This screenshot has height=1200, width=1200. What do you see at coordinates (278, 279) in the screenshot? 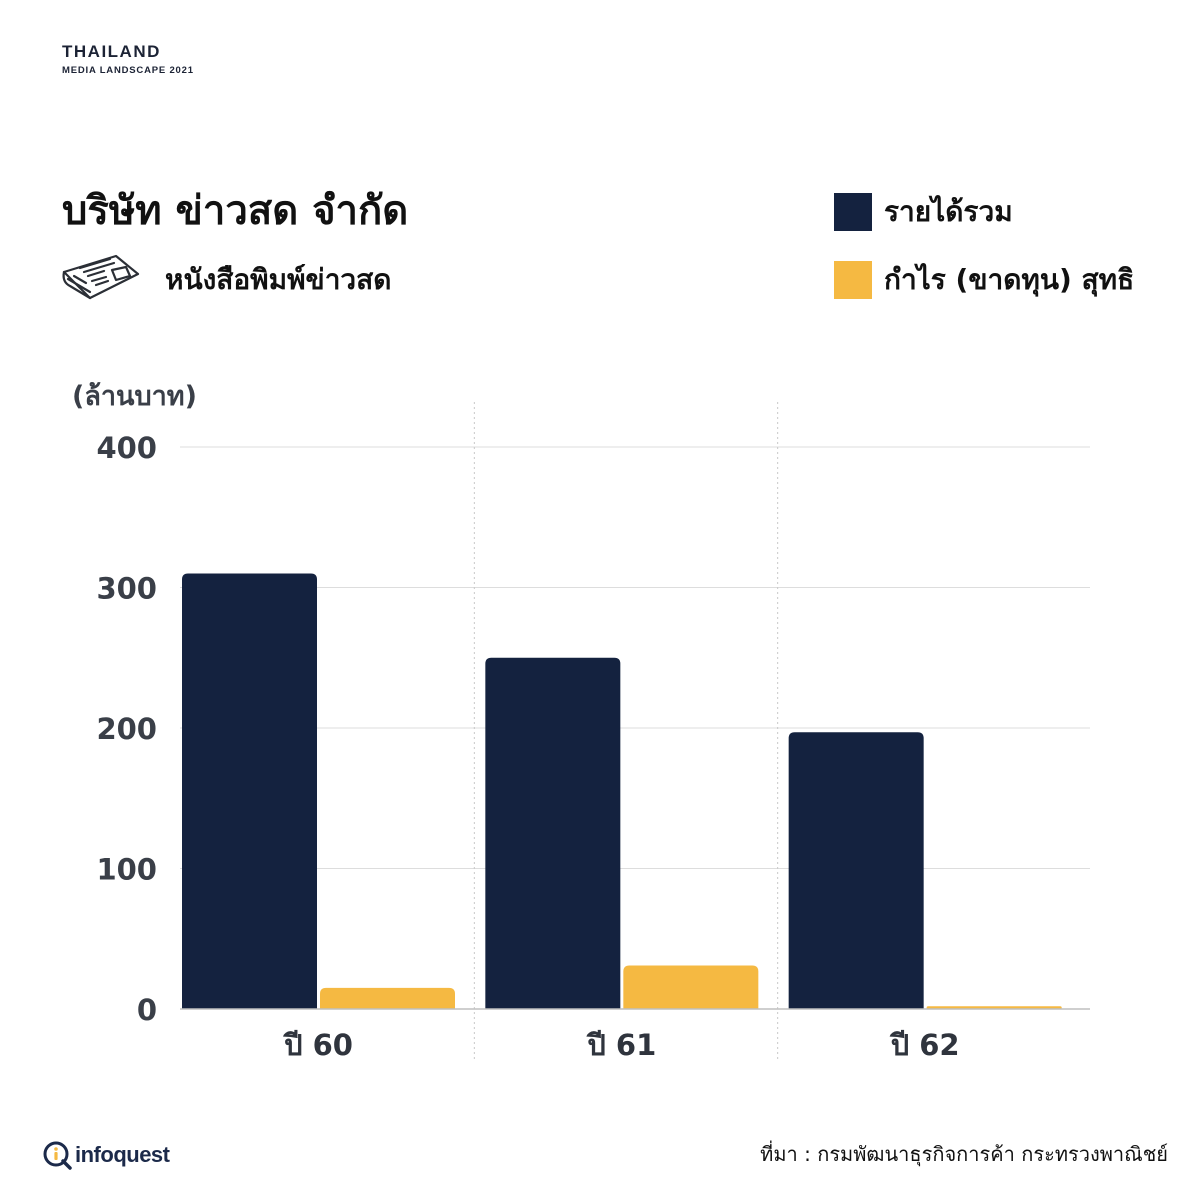
I see `chart-subtitle: หนังสือพิมพ์ข่าวสด` at bounding box center [278, 279].